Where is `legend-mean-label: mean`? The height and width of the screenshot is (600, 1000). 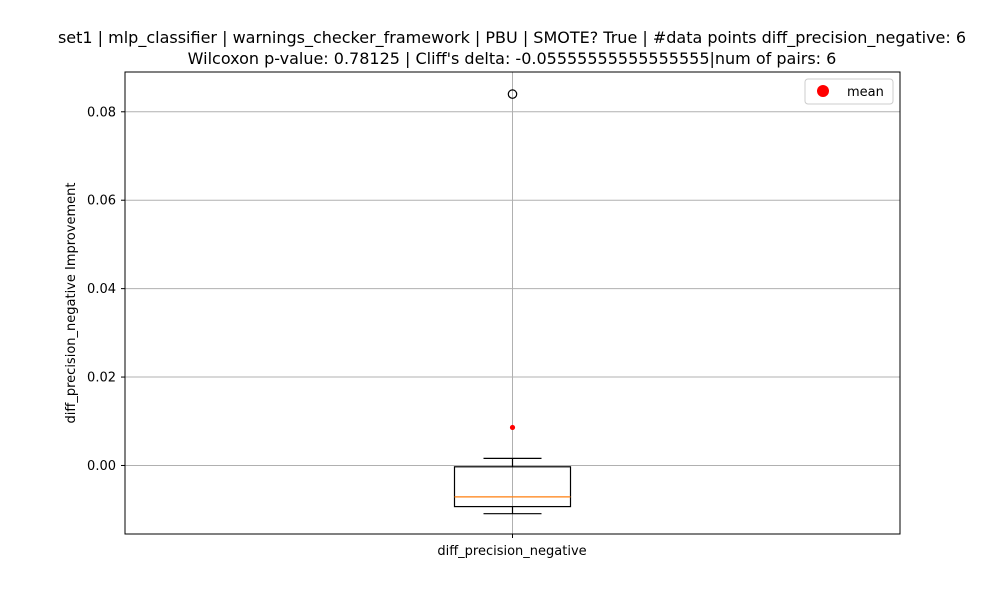 legend-mean-label: mean is located at coordinates (865, 92).